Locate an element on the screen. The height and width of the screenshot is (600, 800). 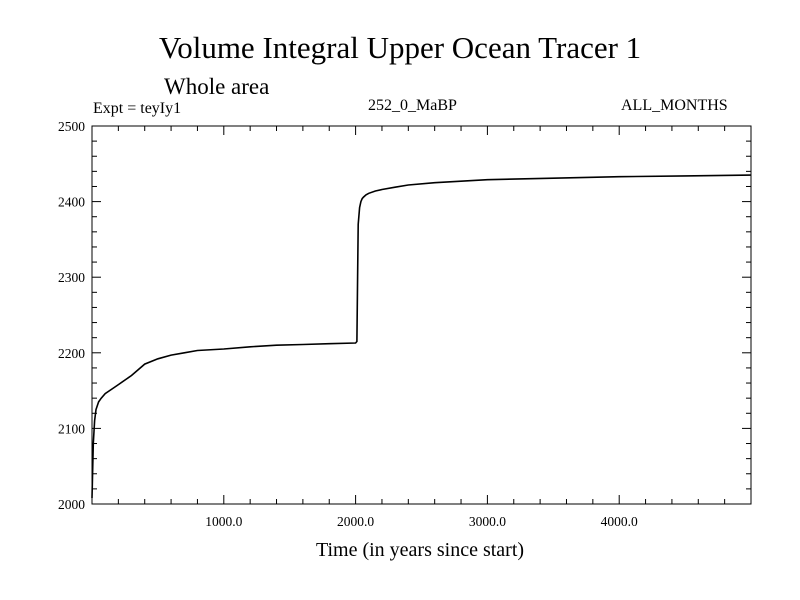
y-tick-label: 2200 is located at coordinates (71, 353).